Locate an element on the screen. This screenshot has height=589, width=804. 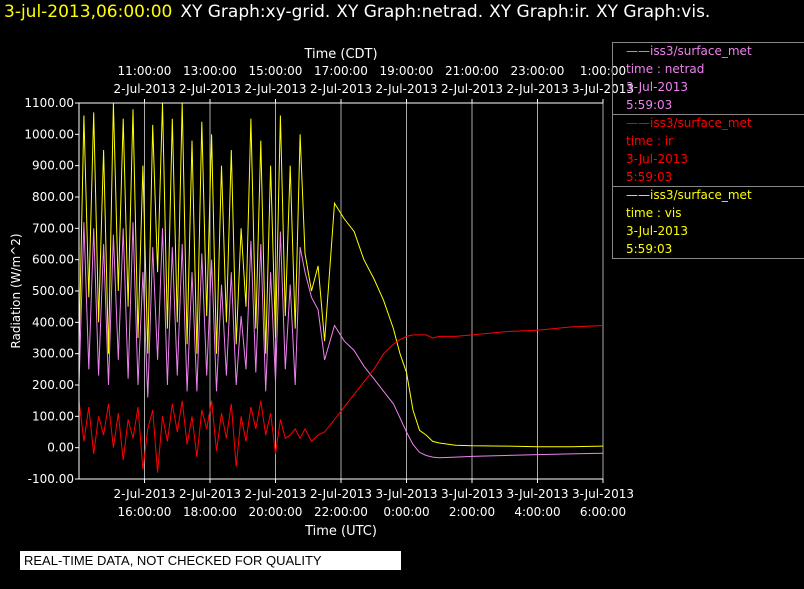
y-tick-label: 900.00 is located at coordinates (53, 166).